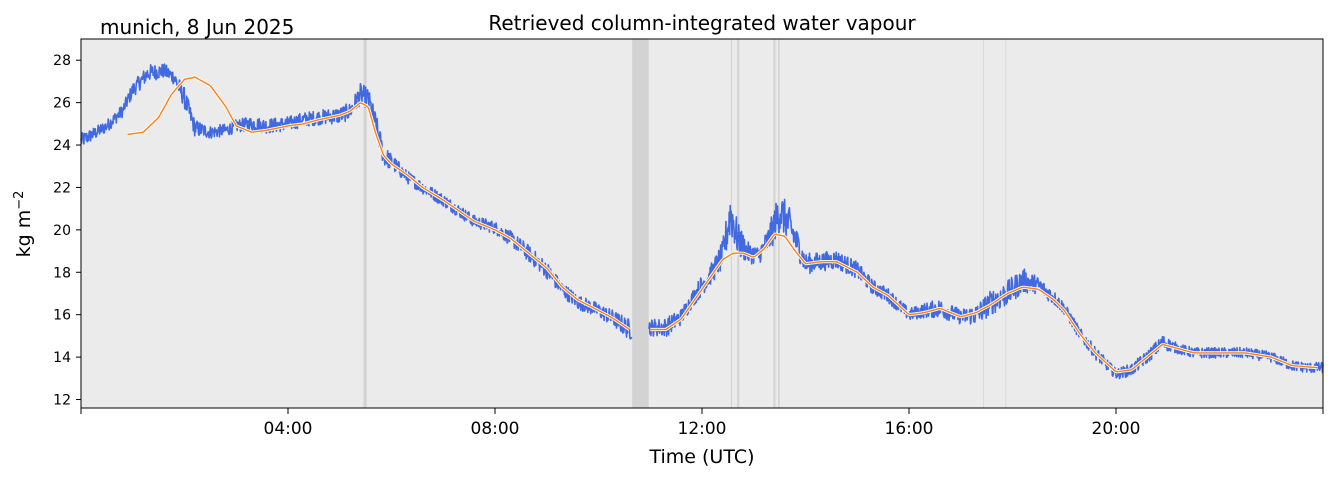 The image size is (1334, 478). Describe the element at coordinates (909, 429) in the screenshot. I see `x-tick-label: 16:00` at that location.